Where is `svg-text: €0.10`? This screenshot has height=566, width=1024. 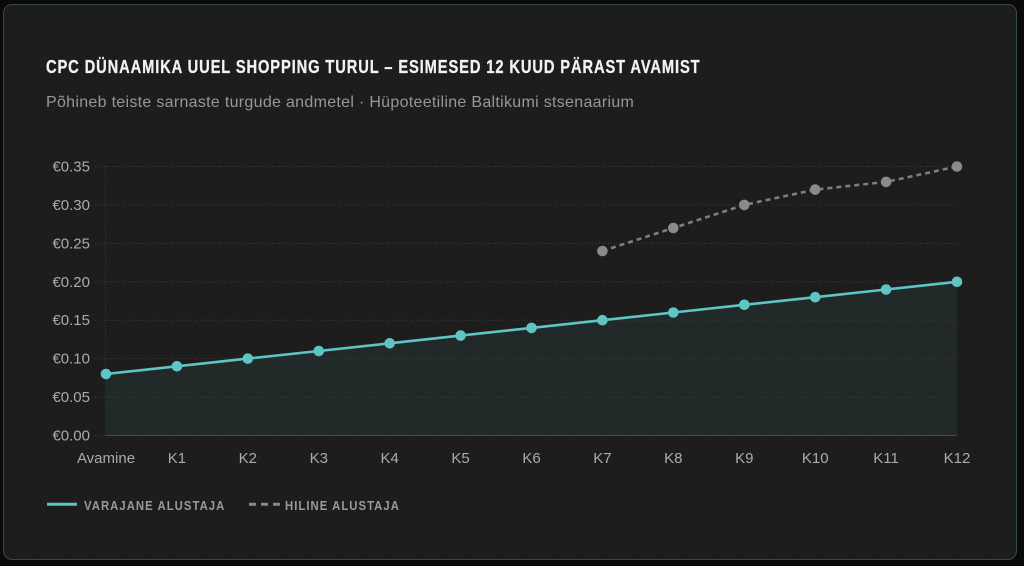
svg-text: €0.10 is located at coordinates (71, 359).